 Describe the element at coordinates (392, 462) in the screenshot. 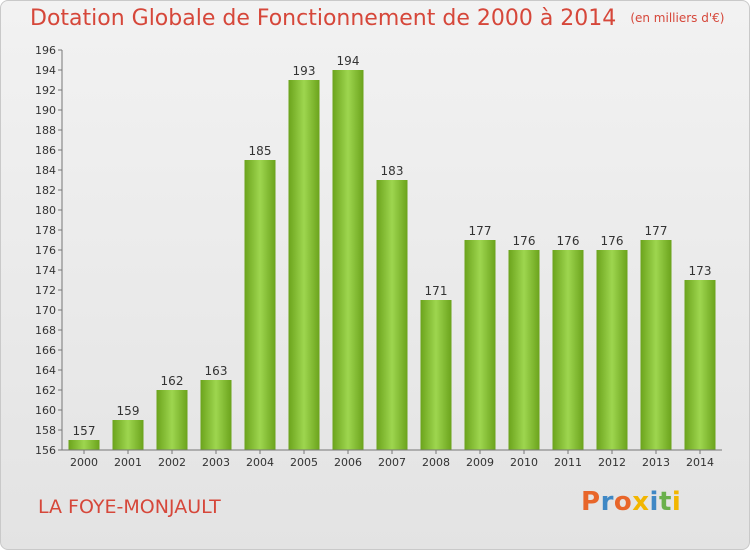

I see `x-tick-label: 2007` at that location.